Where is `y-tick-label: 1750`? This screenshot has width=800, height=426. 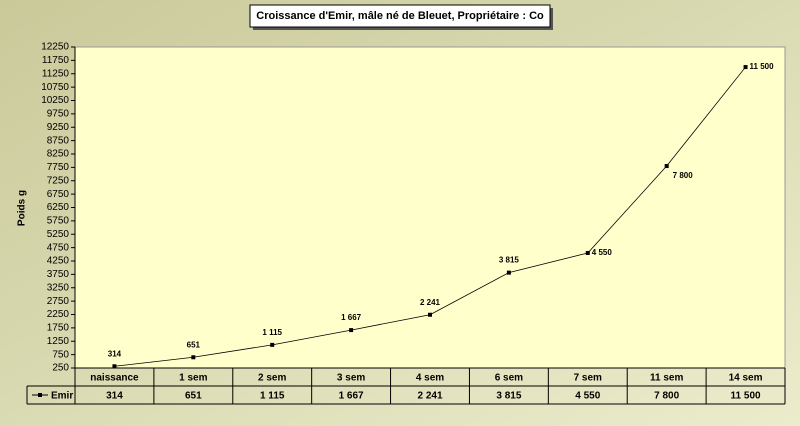 y-tick-label: 1750 is located at coordinates (58, 328).